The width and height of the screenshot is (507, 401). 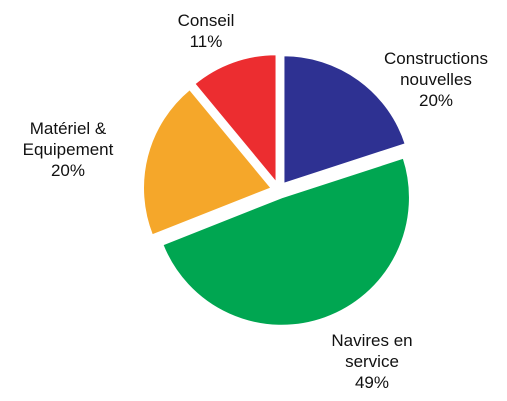 I want to click on slice-label: Matériel & Equipement 20%, so click(x=68, y=149).